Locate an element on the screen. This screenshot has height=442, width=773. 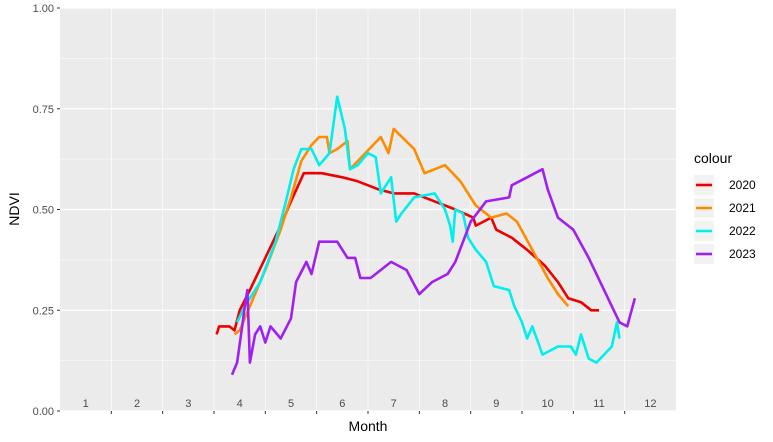
x-tick-label: 4 is located at coordinates (240, 404).